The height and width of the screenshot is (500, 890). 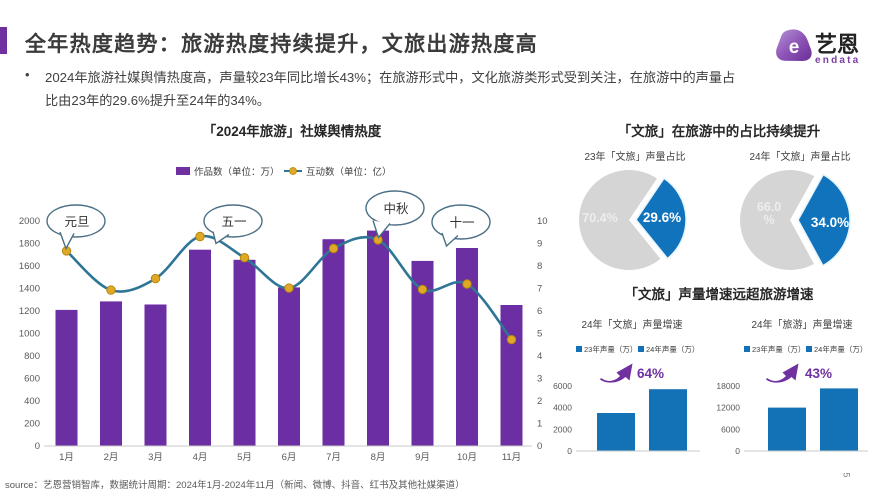 I want to click on svg-text: 作品数（单位：万）, so click(x=237, y=172).